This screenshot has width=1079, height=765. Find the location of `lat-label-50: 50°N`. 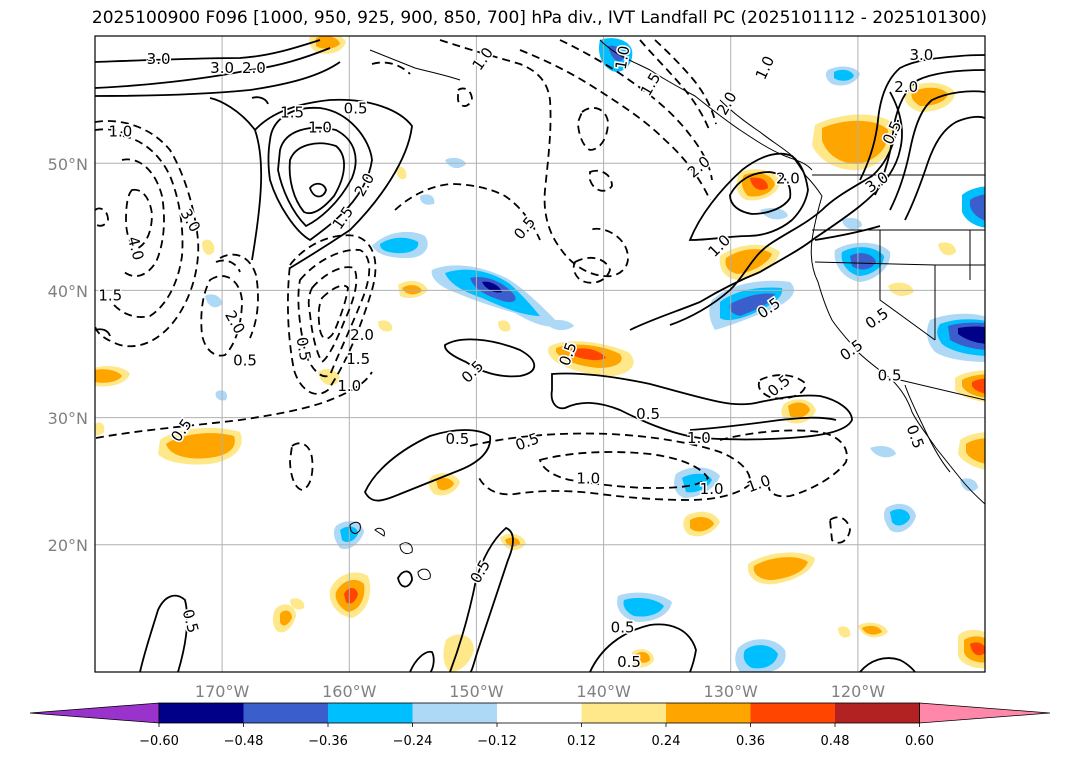

lat-label-50: 50°N is located at coordinates (68, 164).